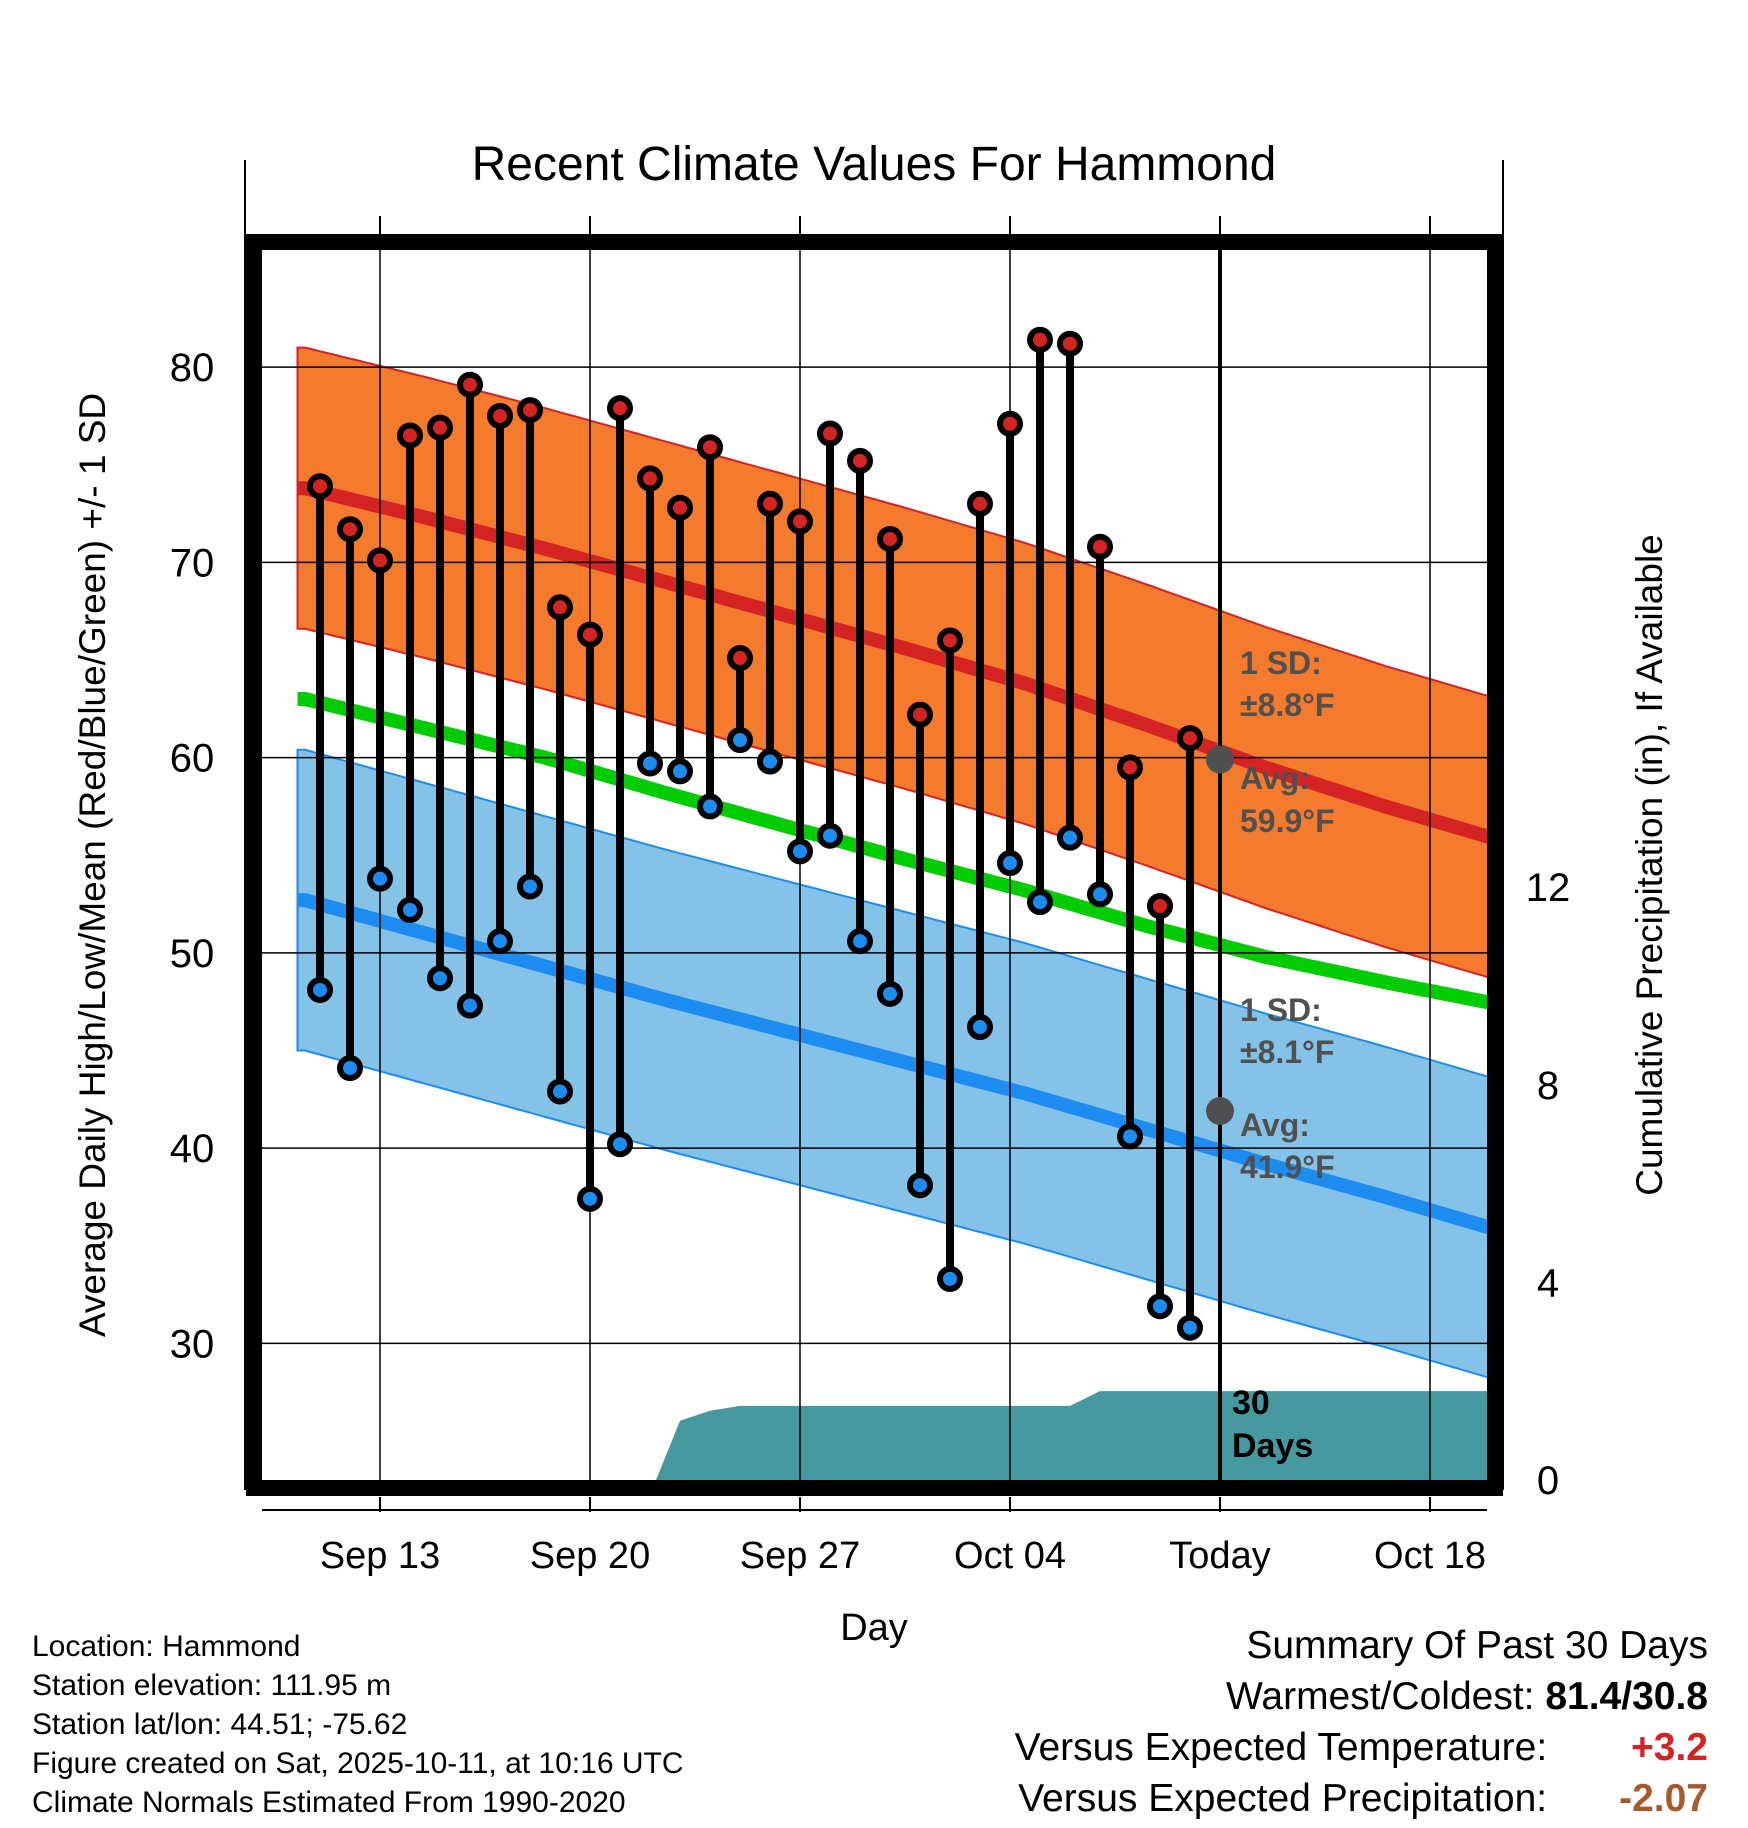 The height and width of the screenshot is (1828, 1748). Describe the element at coordinates (329, 1802) in the screenshot. I see `info-normals: Climate Normals Estimated From 1990-2020` at that location.